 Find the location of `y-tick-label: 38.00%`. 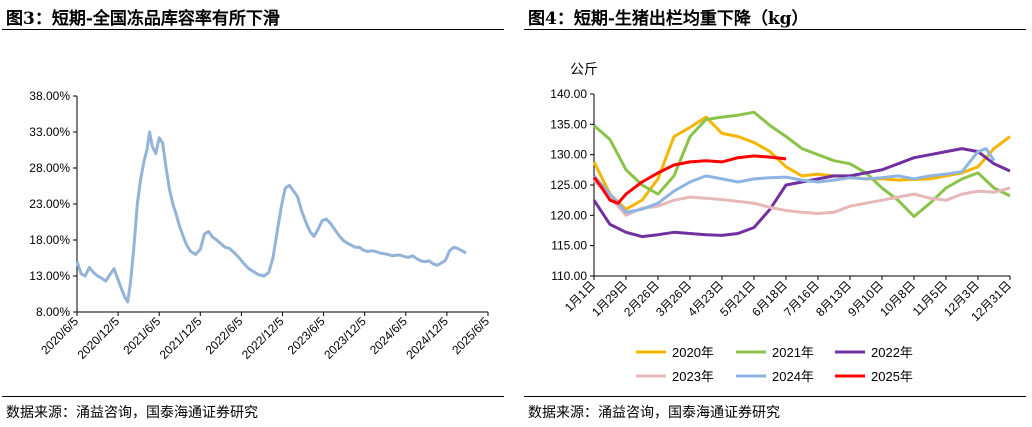

y-tick-label: 38.00% is located at coordinates (49, 96).